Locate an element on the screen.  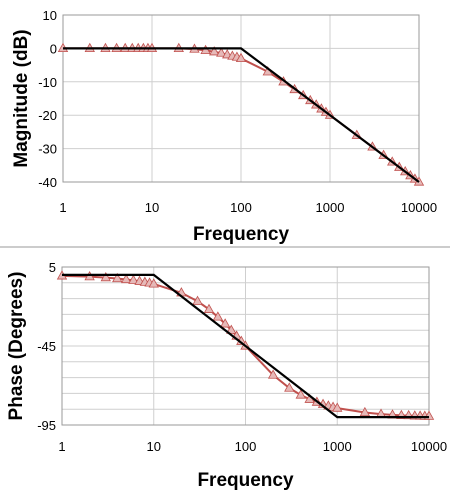
magnitude-y-axis-title: Magnitude (dB) is located at coordinates (21, 98).